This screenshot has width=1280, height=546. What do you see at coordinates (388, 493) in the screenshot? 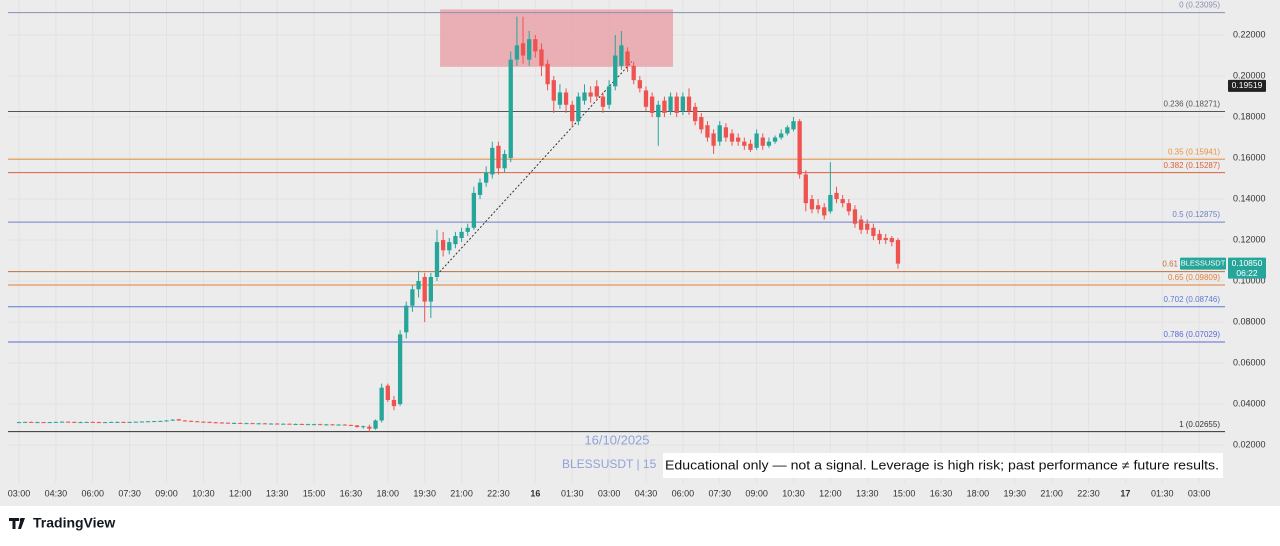
I see `x-tick-label: 18:00` at bounding box center [388, 493].